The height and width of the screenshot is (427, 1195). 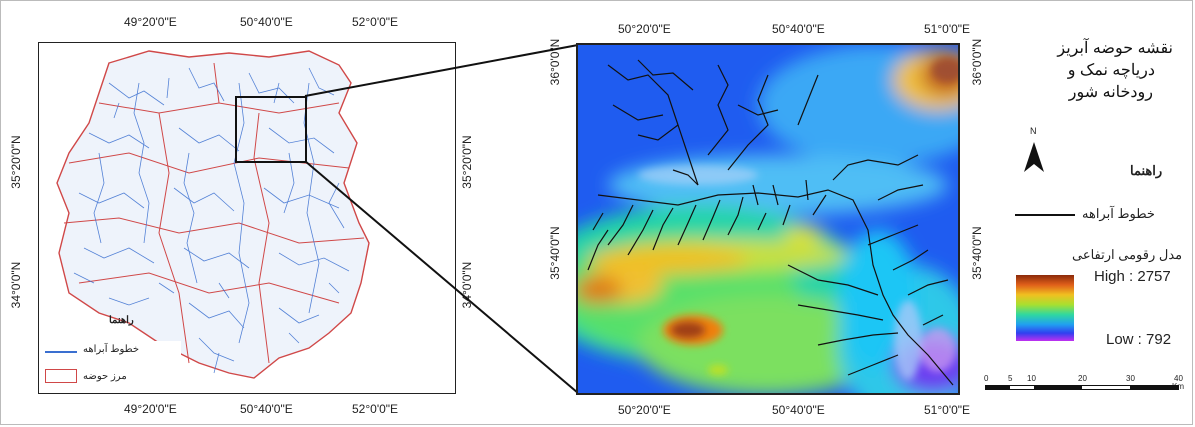 What do you see at coordinates (1045, 308) in the screenshot?
I see `elevation-color-ramp` at bounding box center [1045, 308].